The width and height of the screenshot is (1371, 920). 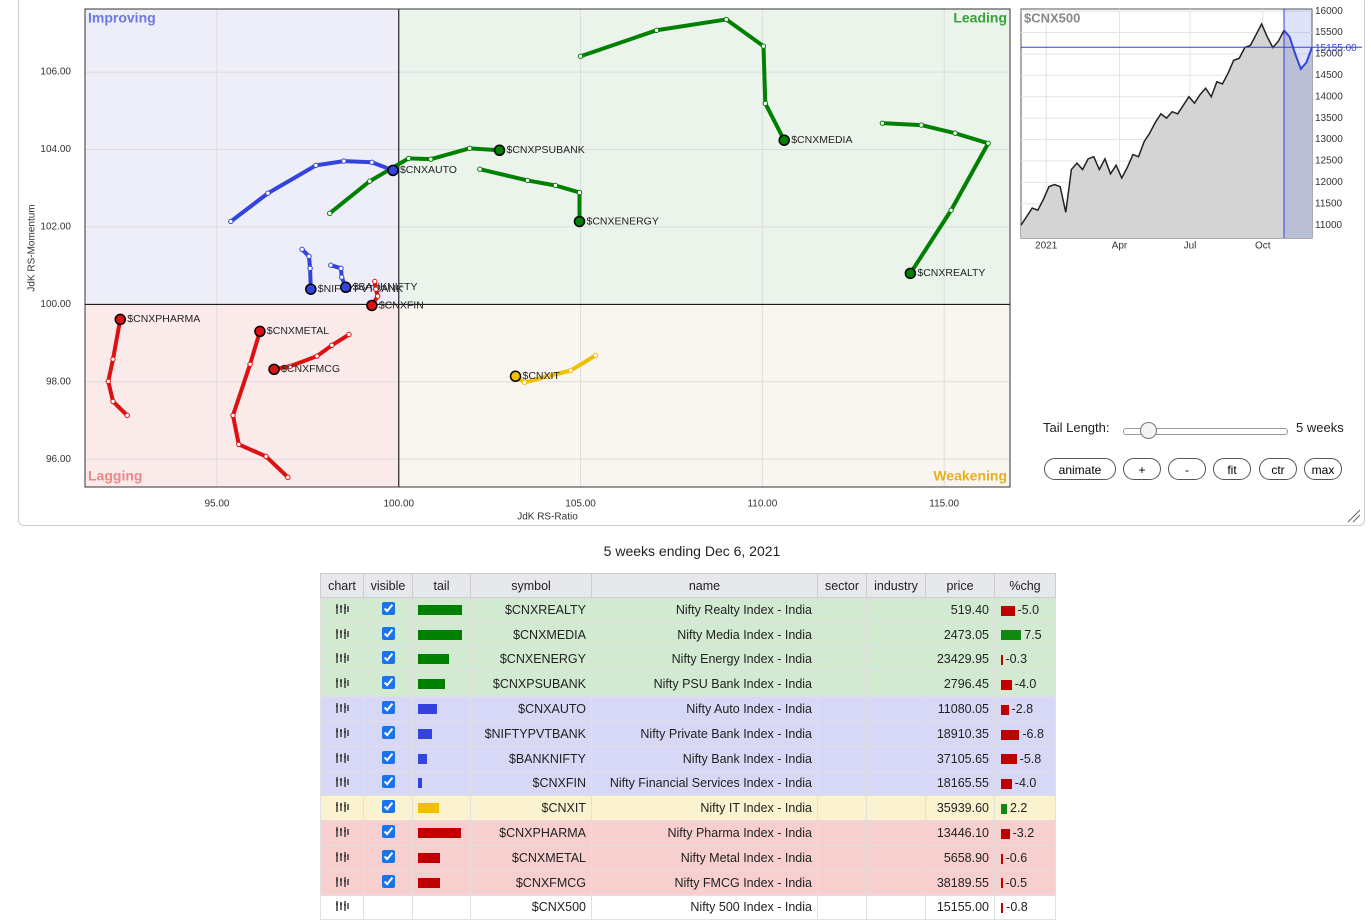 What do you see at coordinates (1025, 783) in the screenshot?
I see `chg-label: -4.0` at bounding box center [1025, 783].